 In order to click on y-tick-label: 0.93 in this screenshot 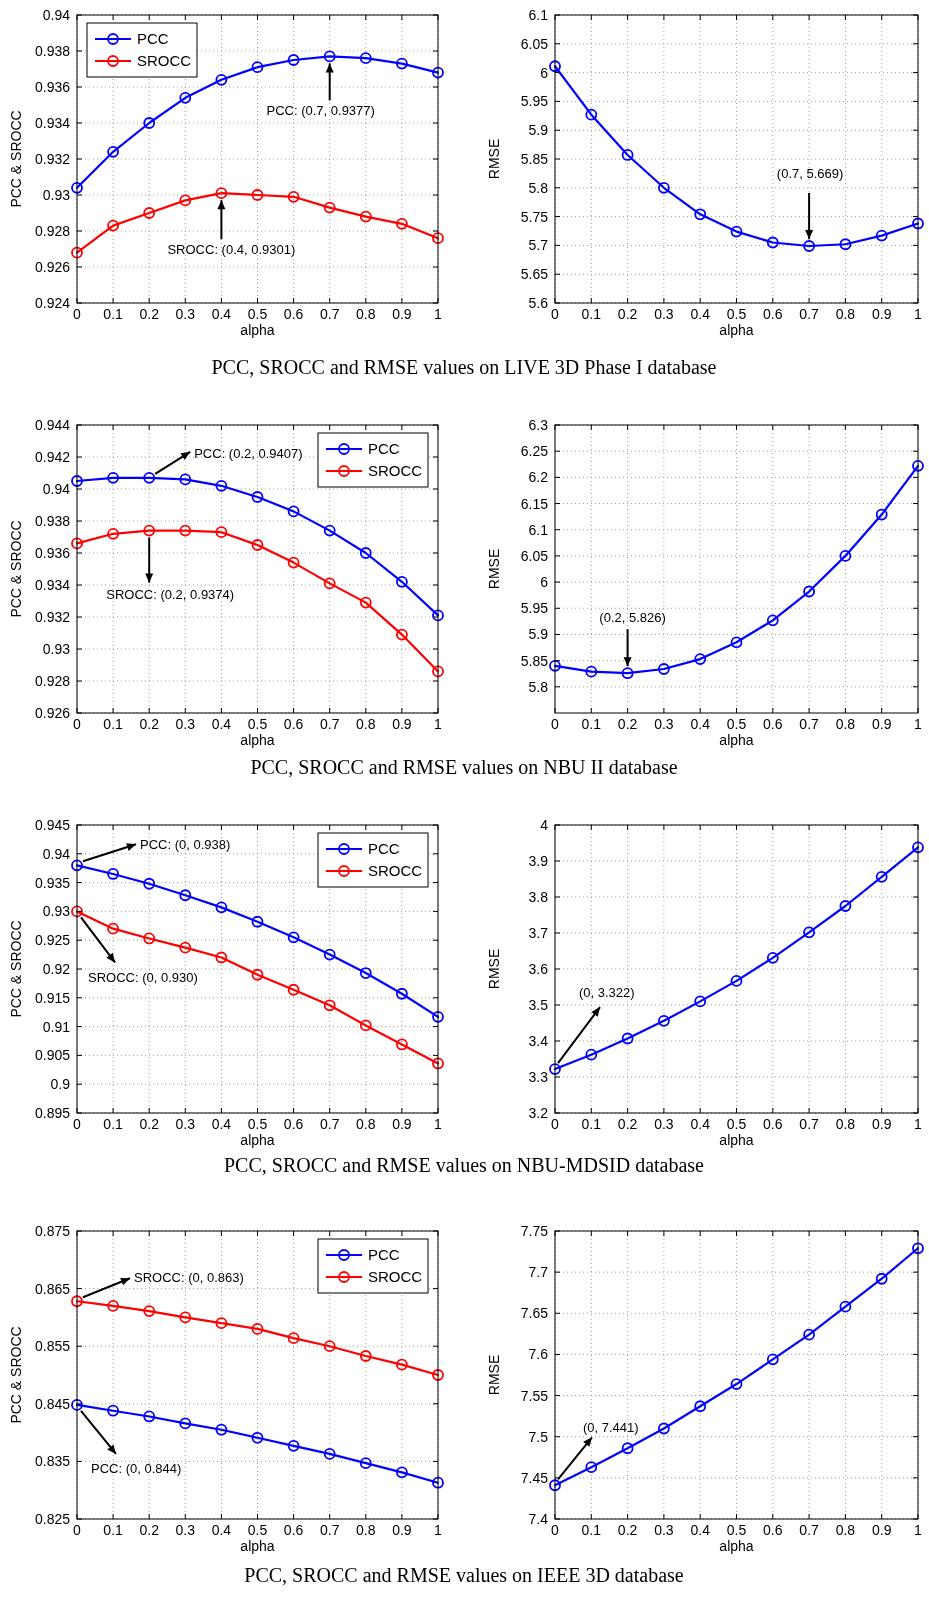, I will do `click(56, 195)`.